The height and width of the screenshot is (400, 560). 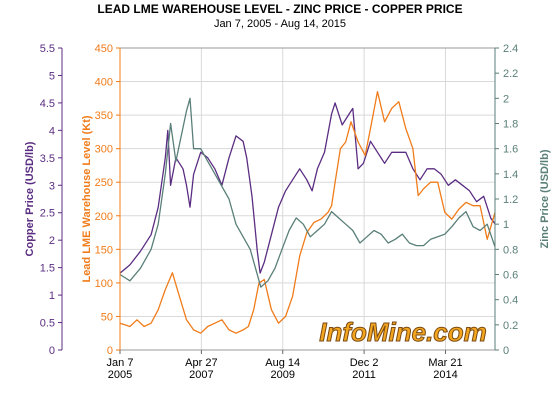 I want to click on lead-tick-label: 100, so click(x=104, y=284).